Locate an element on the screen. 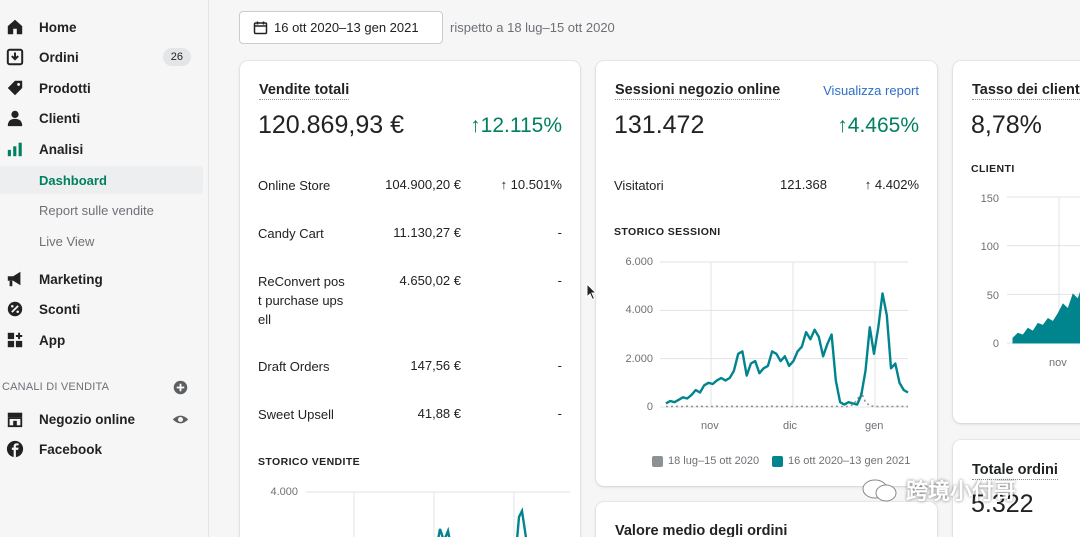  sales-history-title: STORICO VENDITE is located at coordinates (309, 462).